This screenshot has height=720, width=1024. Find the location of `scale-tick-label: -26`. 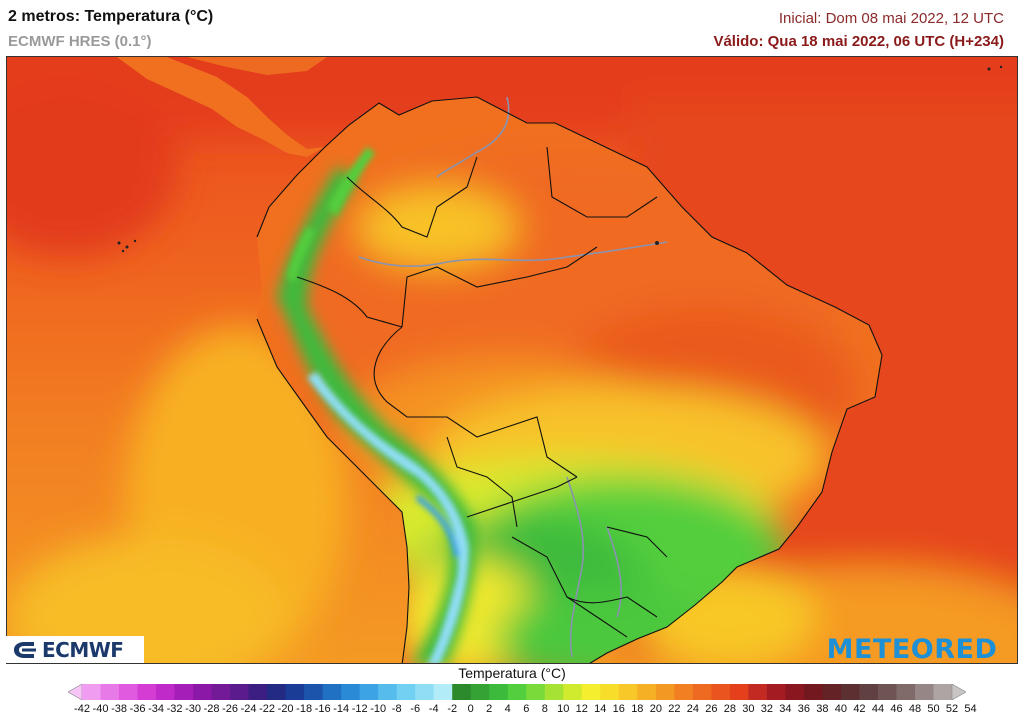

scale-tick-label: -26 is located at coordinates (230, 709).